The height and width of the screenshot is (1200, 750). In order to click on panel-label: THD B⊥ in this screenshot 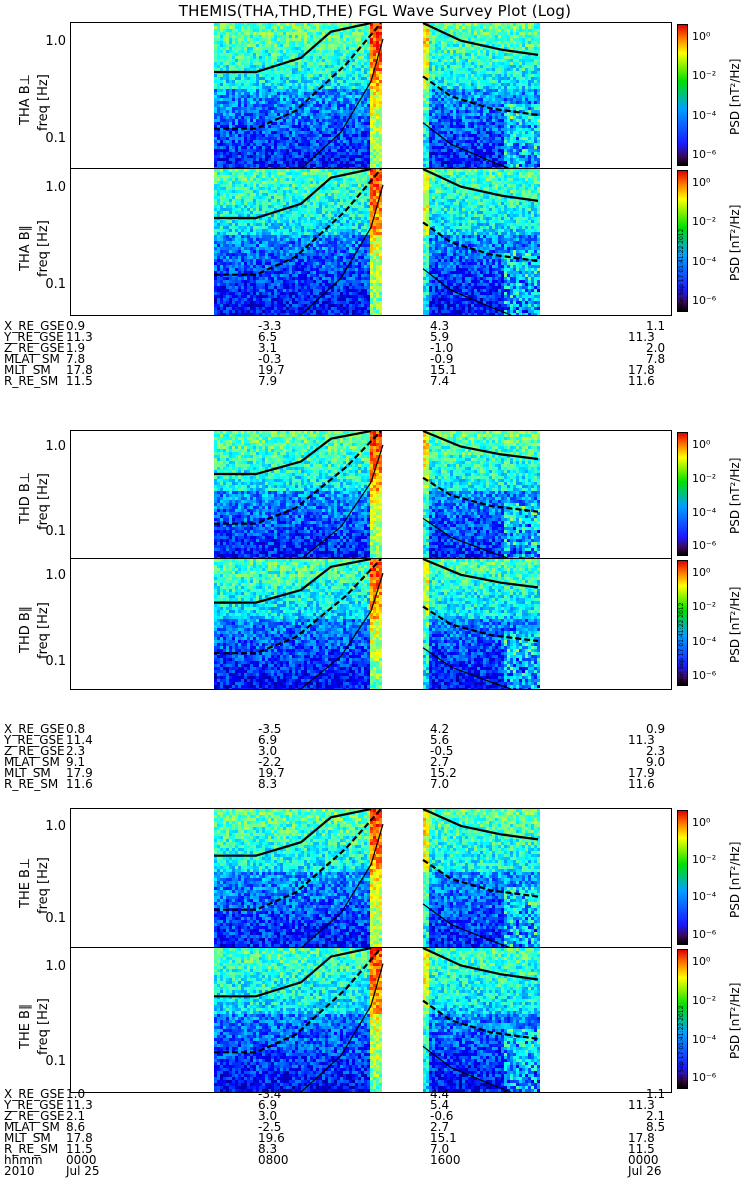, I will do `click(25, 498)`.